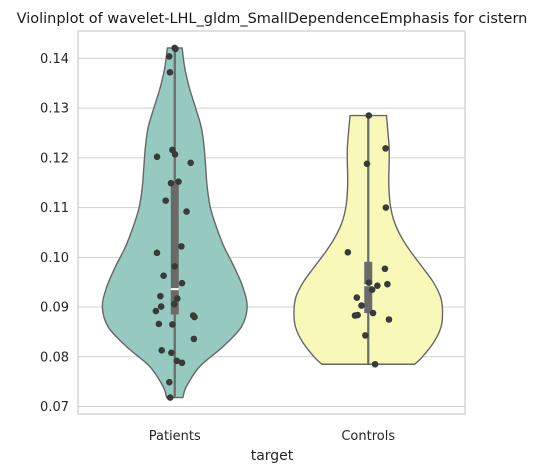  I want to click on y-tick-label: 0.10, so click(54, 258).